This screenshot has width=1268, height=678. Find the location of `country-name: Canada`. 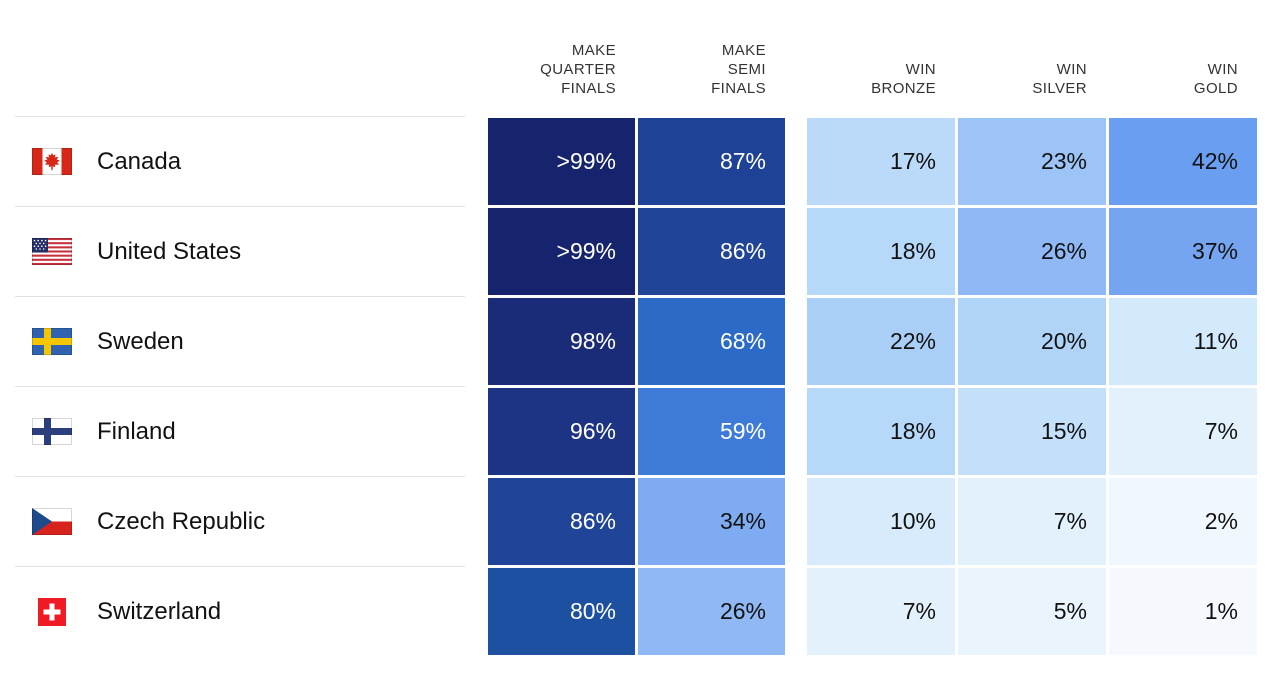

country-name: Canada is located at coordinates (139, 161).